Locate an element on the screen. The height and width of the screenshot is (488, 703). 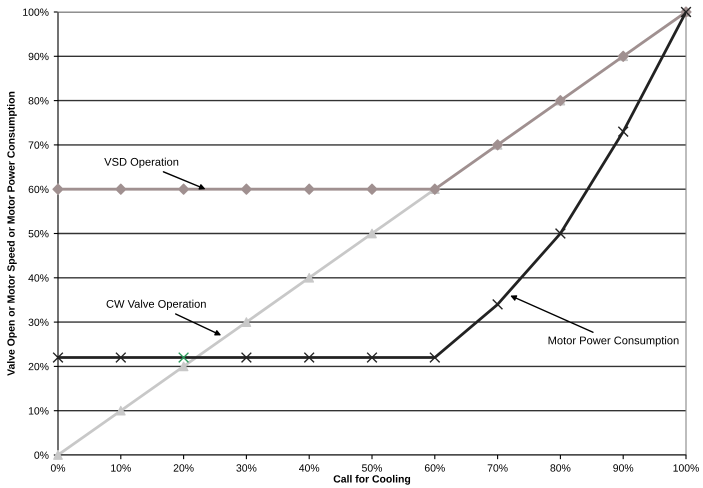
x-tick-label: 0% is located at coordinates (58, 468).